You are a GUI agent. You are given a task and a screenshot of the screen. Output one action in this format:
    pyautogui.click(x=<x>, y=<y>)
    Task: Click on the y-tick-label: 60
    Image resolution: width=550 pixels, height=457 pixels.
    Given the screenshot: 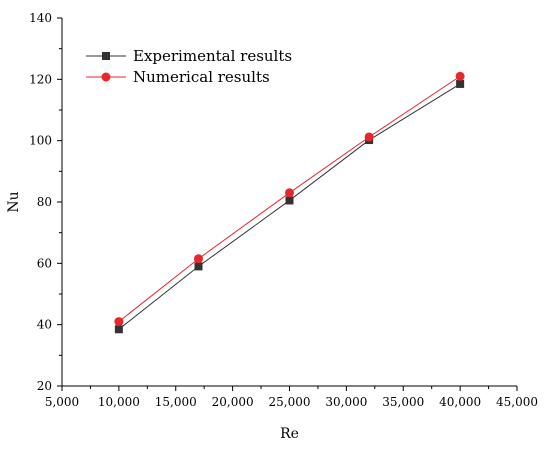 What is the action you would take?
    pyautogui.click(x=44, y=263)
    